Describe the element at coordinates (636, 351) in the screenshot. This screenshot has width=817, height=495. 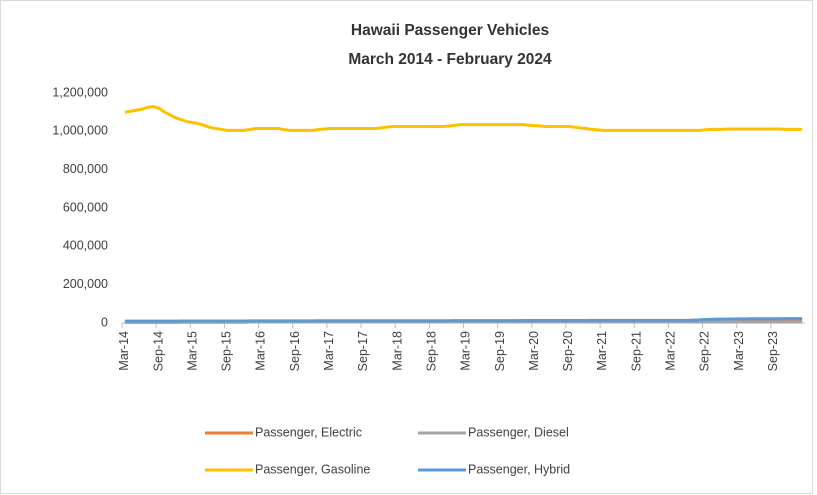
I see `x-tick-label: Sep-21` at that location.